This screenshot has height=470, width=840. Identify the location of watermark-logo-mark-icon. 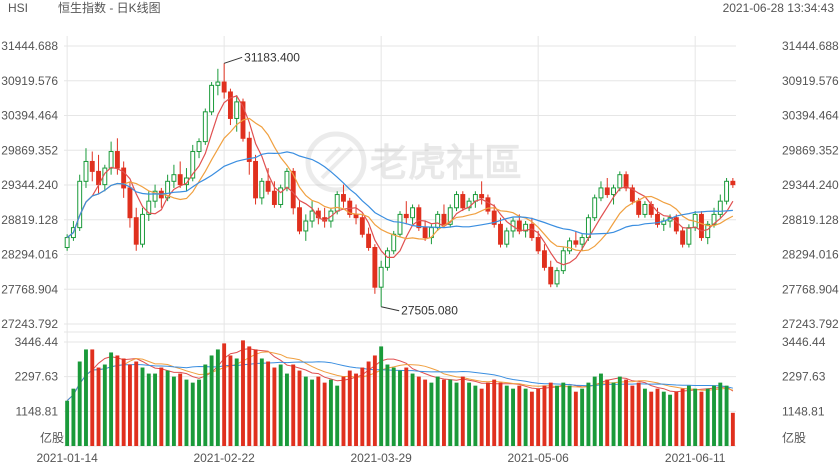
(337, 163).